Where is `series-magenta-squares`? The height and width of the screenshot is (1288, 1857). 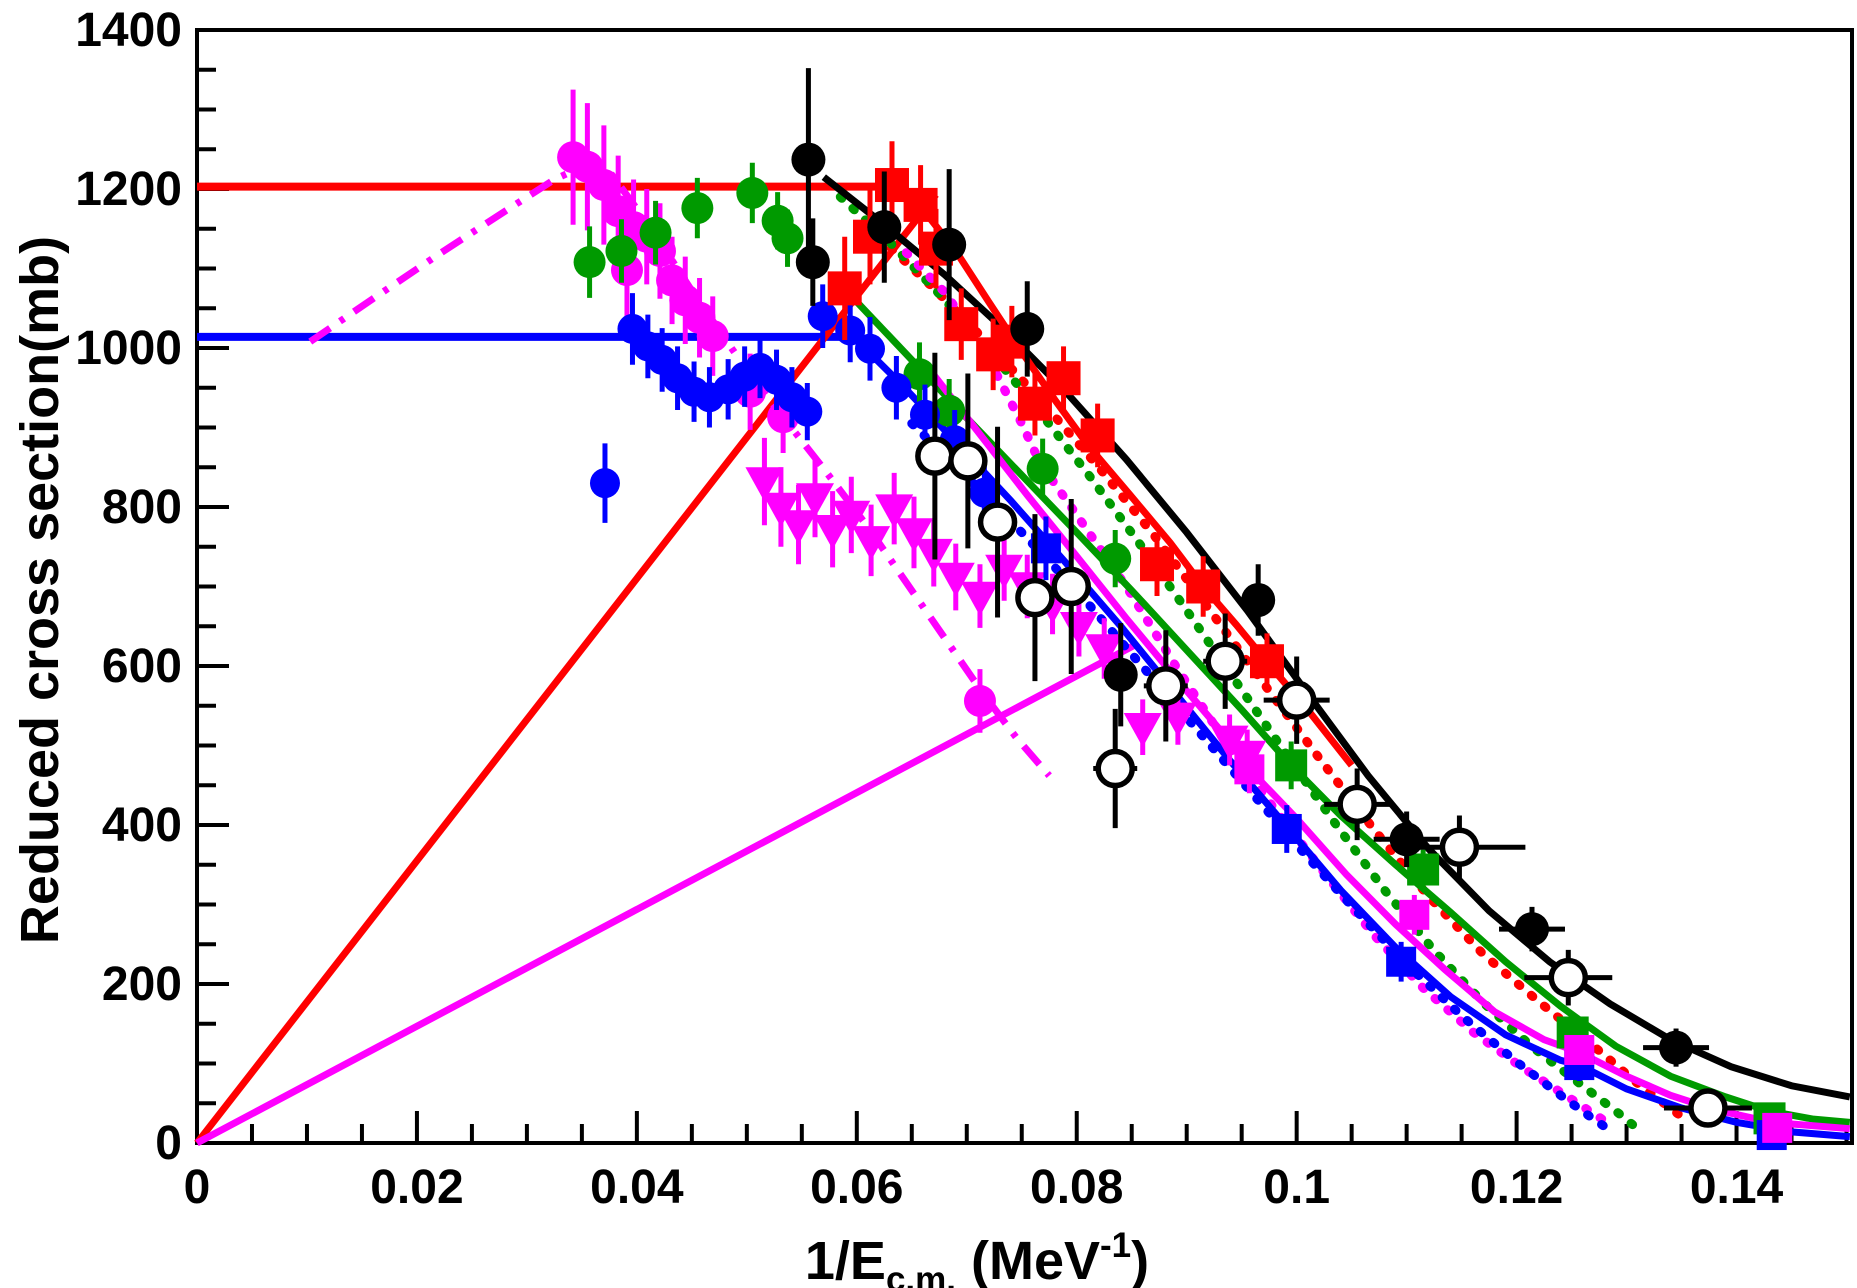 series-magenta-squares is located at coordinates (1513, 944).